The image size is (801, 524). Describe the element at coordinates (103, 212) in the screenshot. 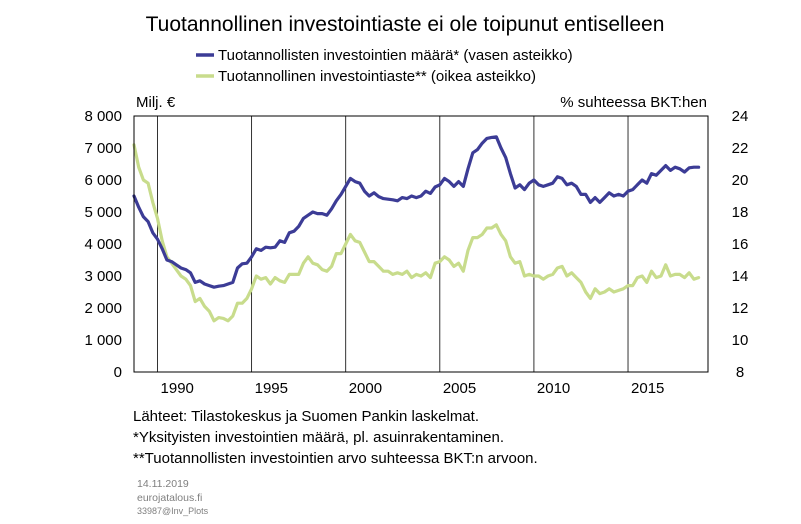

I see `left-tick-label: 5 000` at that location.